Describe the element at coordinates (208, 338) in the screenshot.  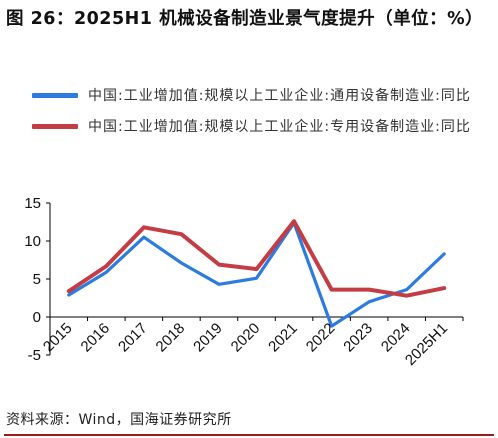
I see `x-tick-label: 2019` at that location.